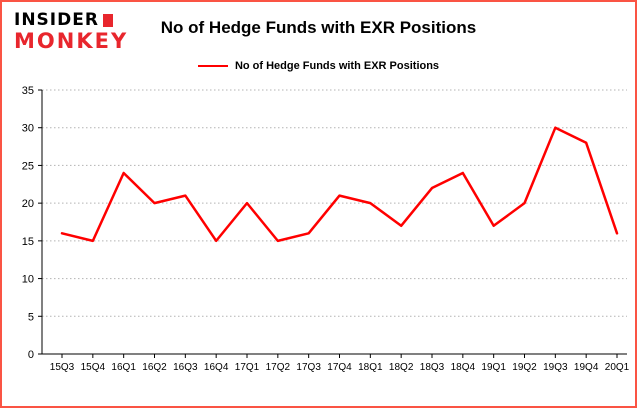 The image size is (637, 408). Describe the element at coordinates (247, 367) in the screenshot. I see `x-tick-label: 17Q1` at that location.